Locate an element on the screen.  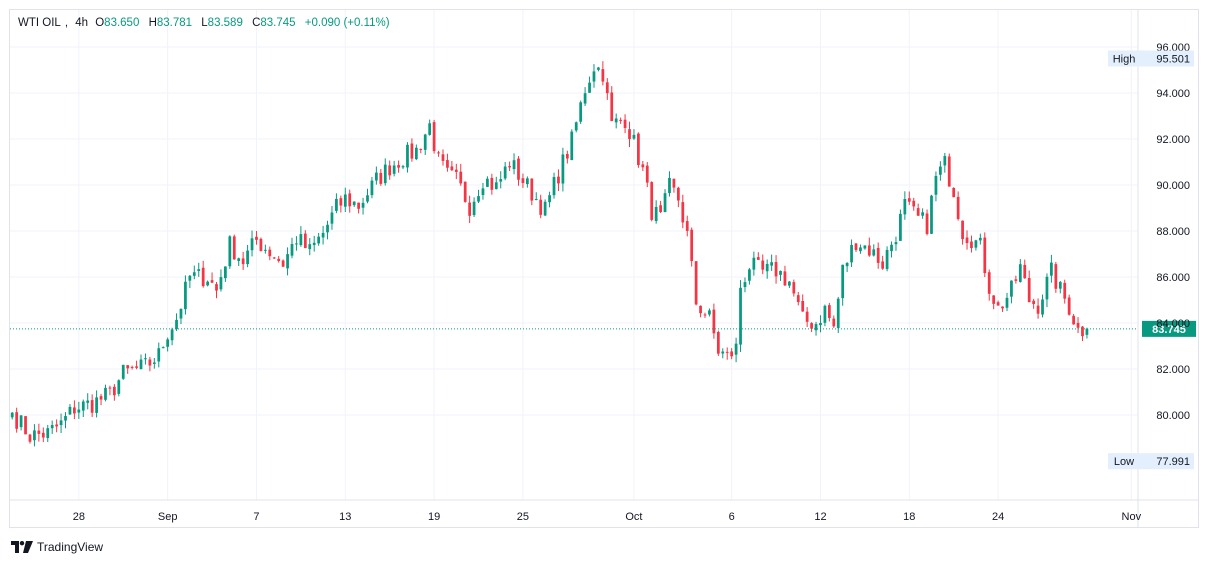
tradingview-branding: TradingView is located at coordinates (57, 547).